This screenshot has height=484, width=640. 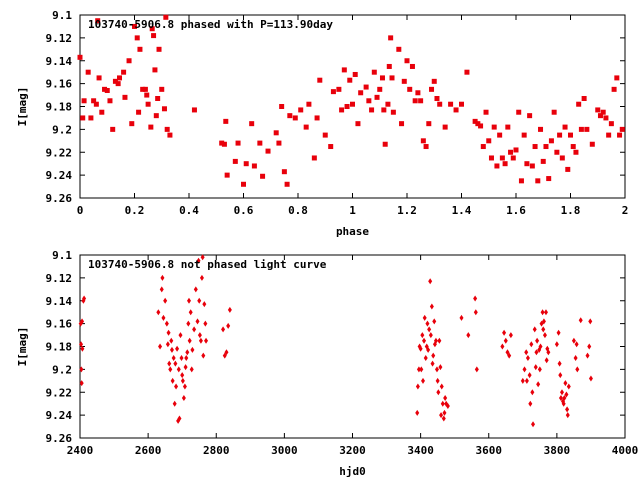 What do you see at coordinates (571, 210) in the screenshot?
I see `x-tick-label: 1.8` at bounding box center [571, 210].